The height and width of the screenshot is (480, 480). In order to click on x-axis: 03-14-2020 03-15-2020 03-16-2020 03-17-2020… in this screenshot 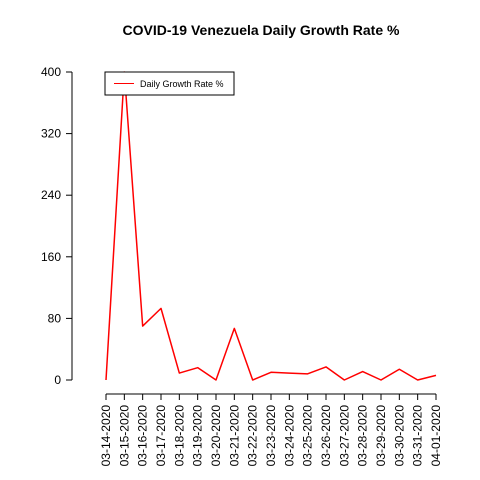, I will do `click(271, 430)`.